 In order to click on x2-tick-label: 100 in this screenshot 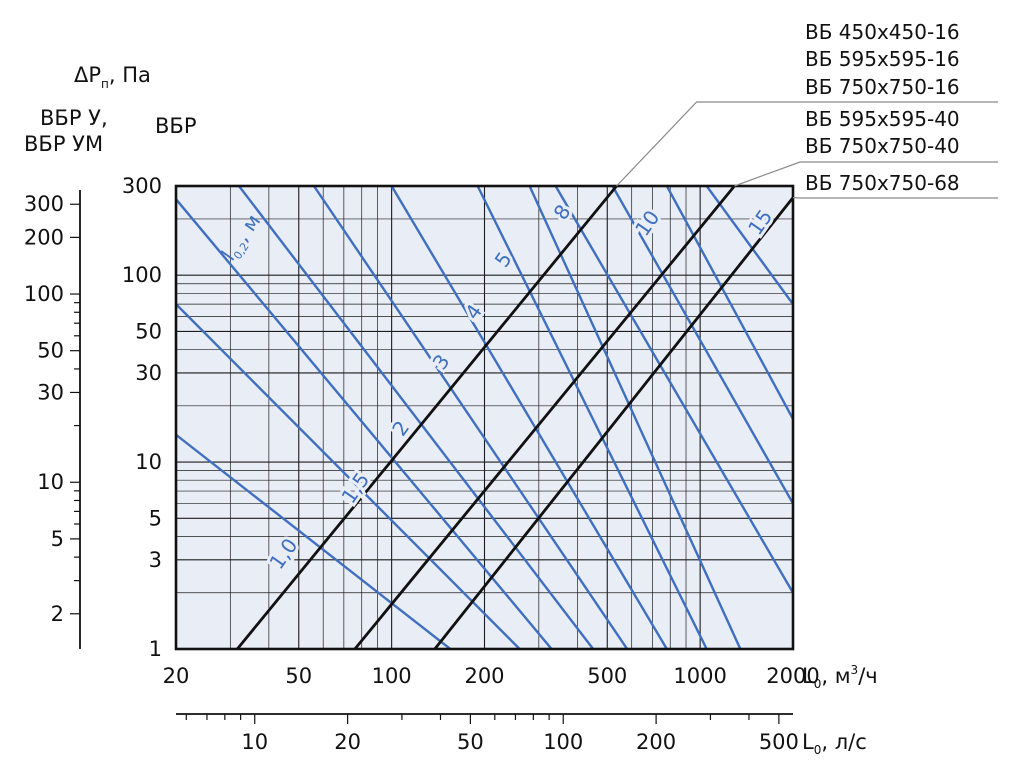, I will do `click(563, 742)`.